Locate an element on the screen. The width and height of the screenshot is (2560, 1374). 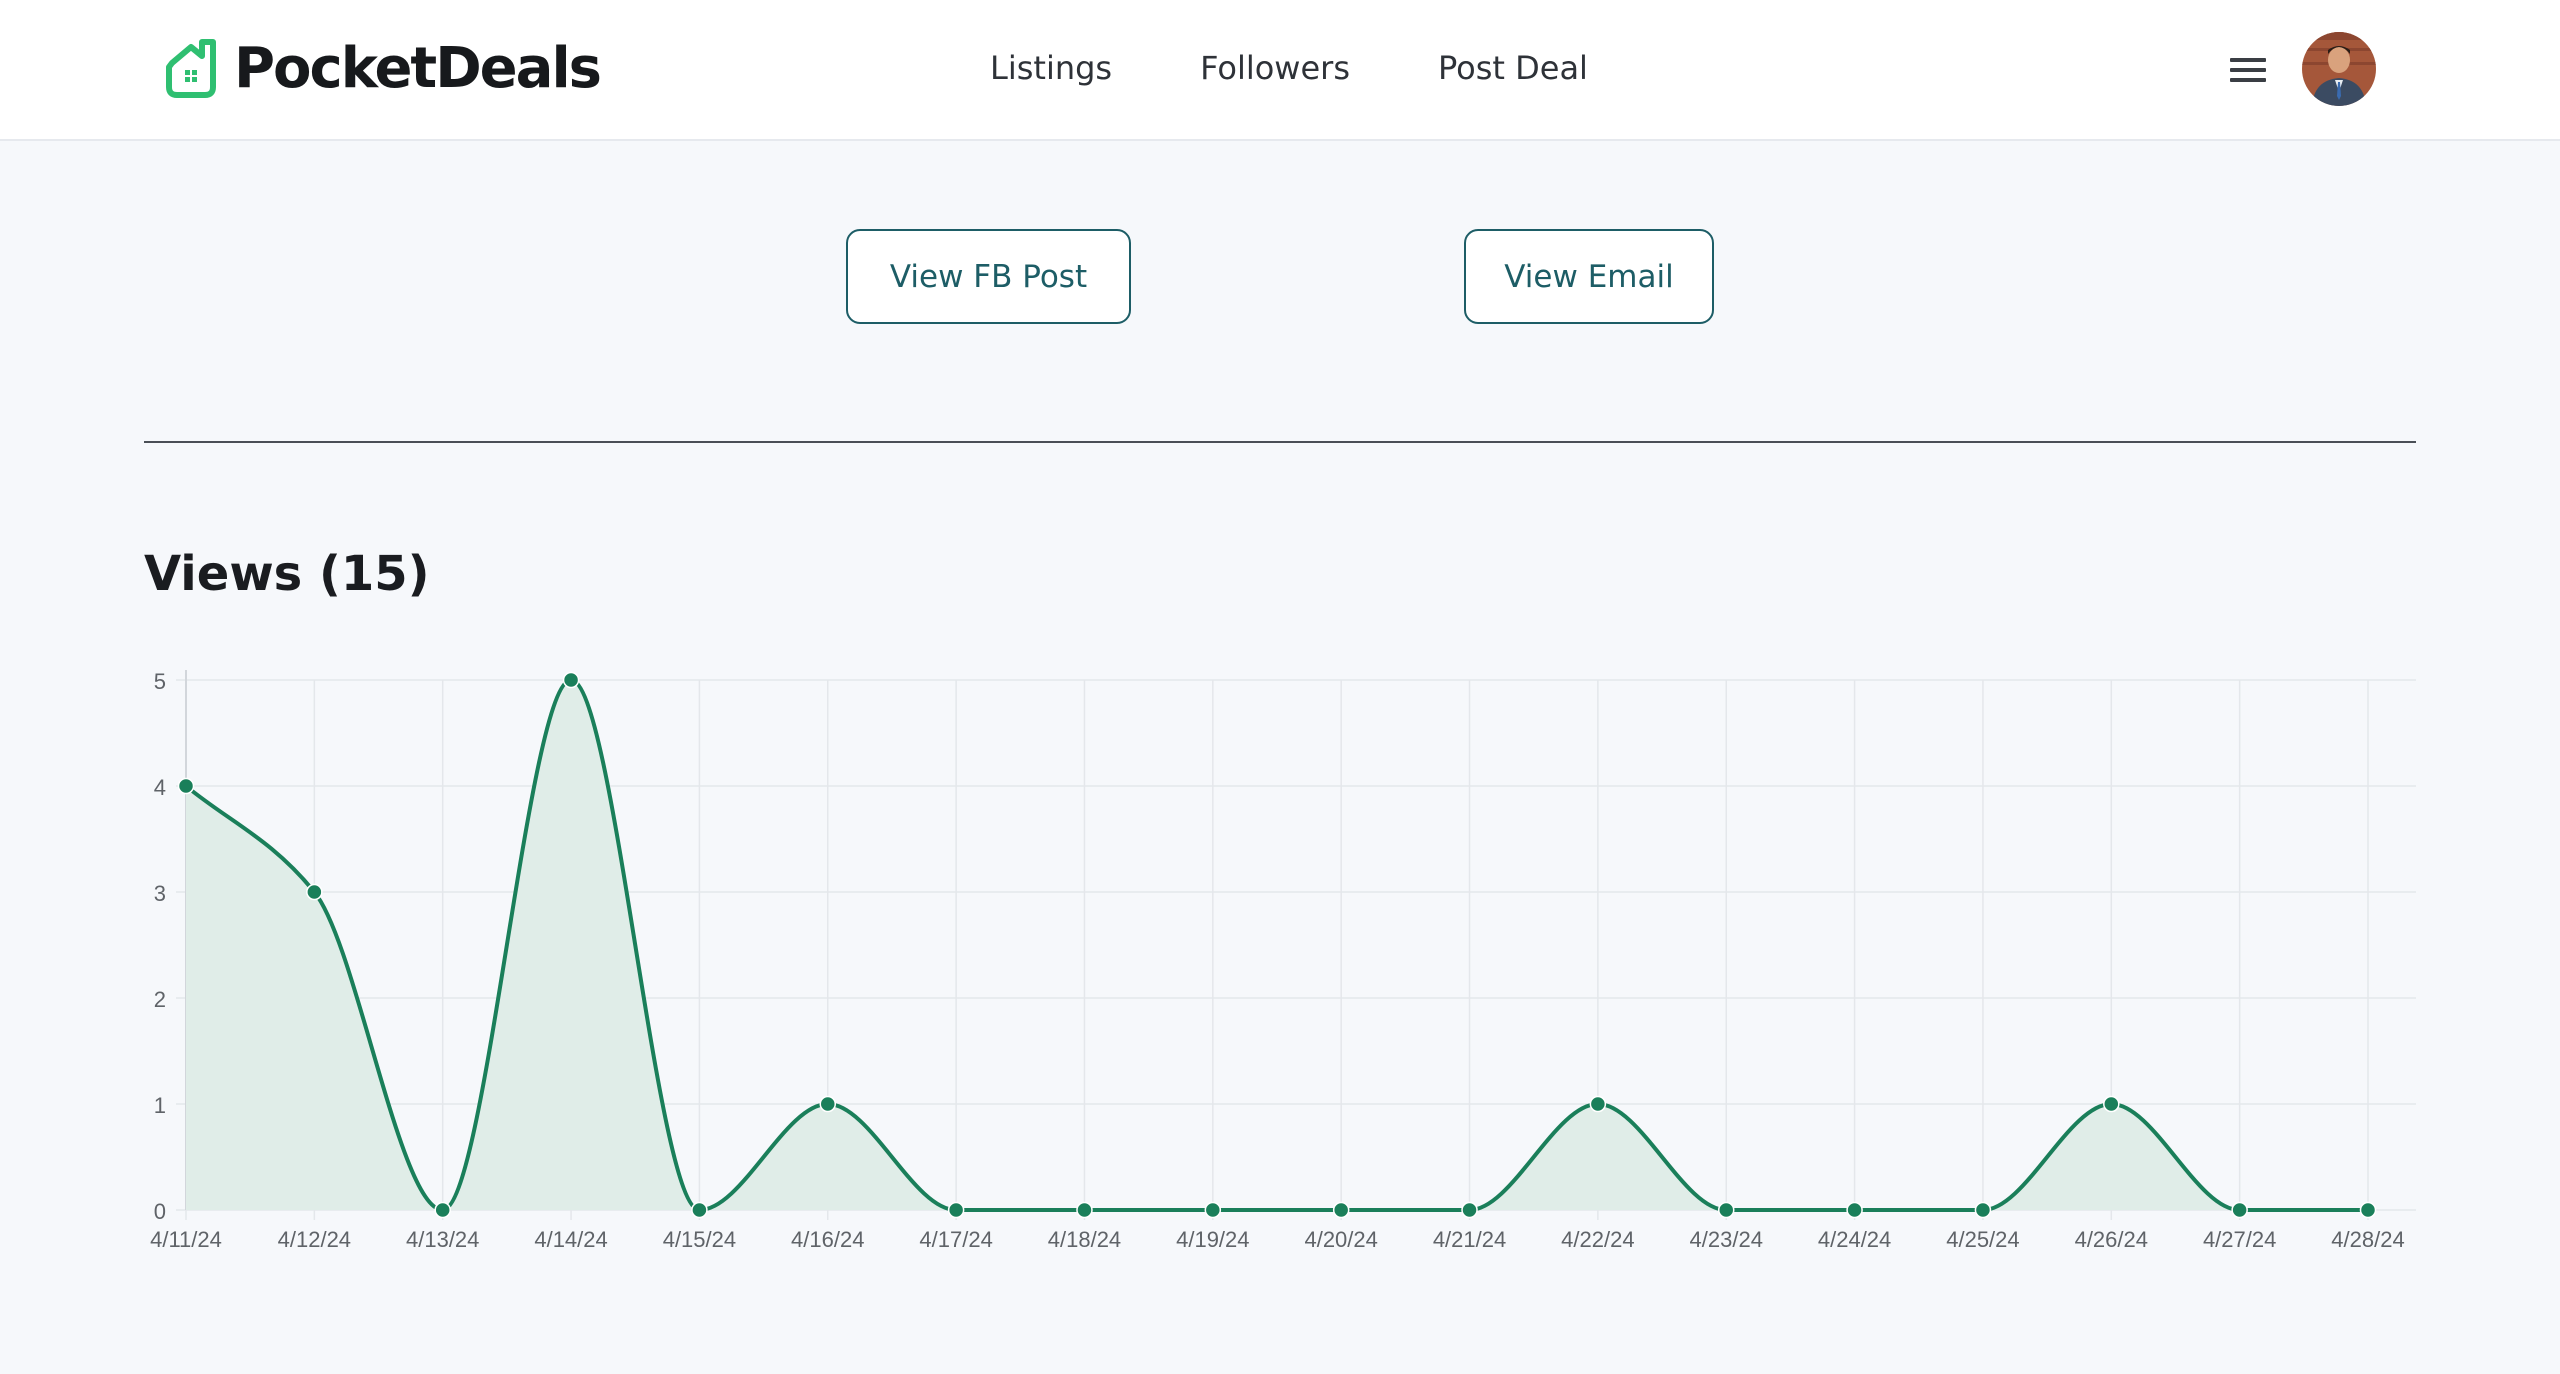
house-logo-icon is located at coordinates (191, 68).